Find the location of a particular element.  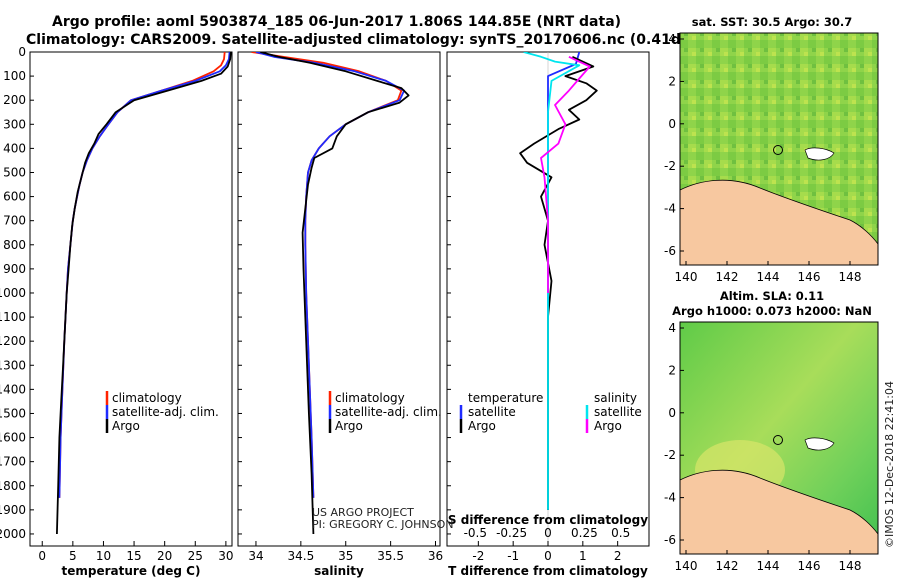

legend-label-satellite: satellite-adj. clim. is located at coordinates (388, 412).